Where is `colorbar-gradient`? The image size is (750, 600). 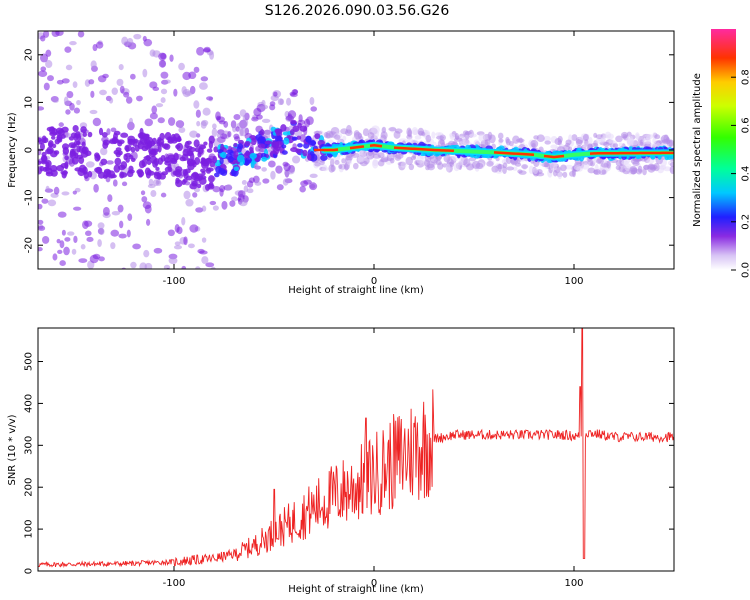
colorbar-gradient is located at coordinates (723, 149).